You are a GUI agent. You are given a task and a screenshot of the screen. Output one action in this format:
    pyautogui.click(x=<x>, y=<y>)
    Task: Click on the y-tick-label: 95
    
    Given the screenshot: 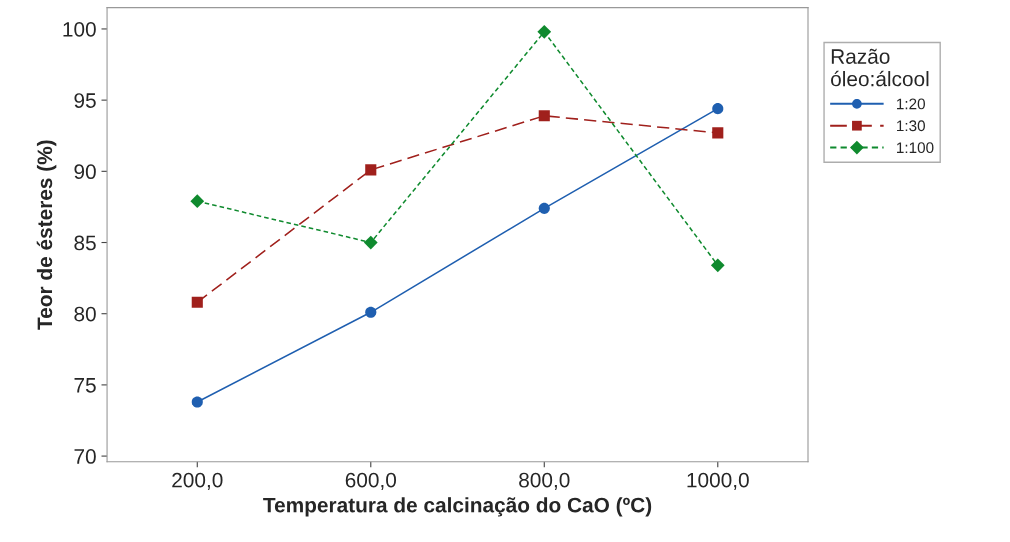 What is the action you would take?
    pyautogui.click(x=85, y=100)
    